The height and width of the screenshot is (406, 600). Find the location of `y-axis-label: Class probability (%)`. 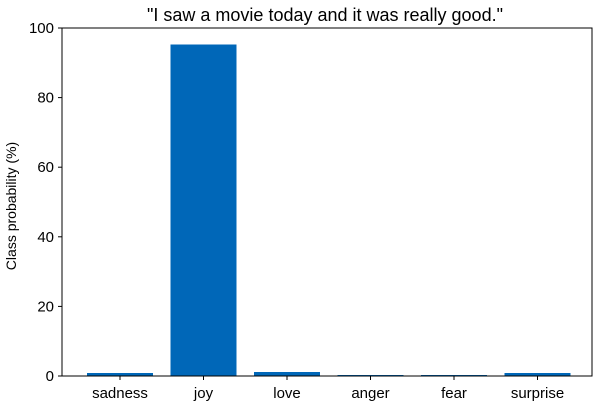

y-axis-label: Class probability (%) is located at coordinates (11, 206).